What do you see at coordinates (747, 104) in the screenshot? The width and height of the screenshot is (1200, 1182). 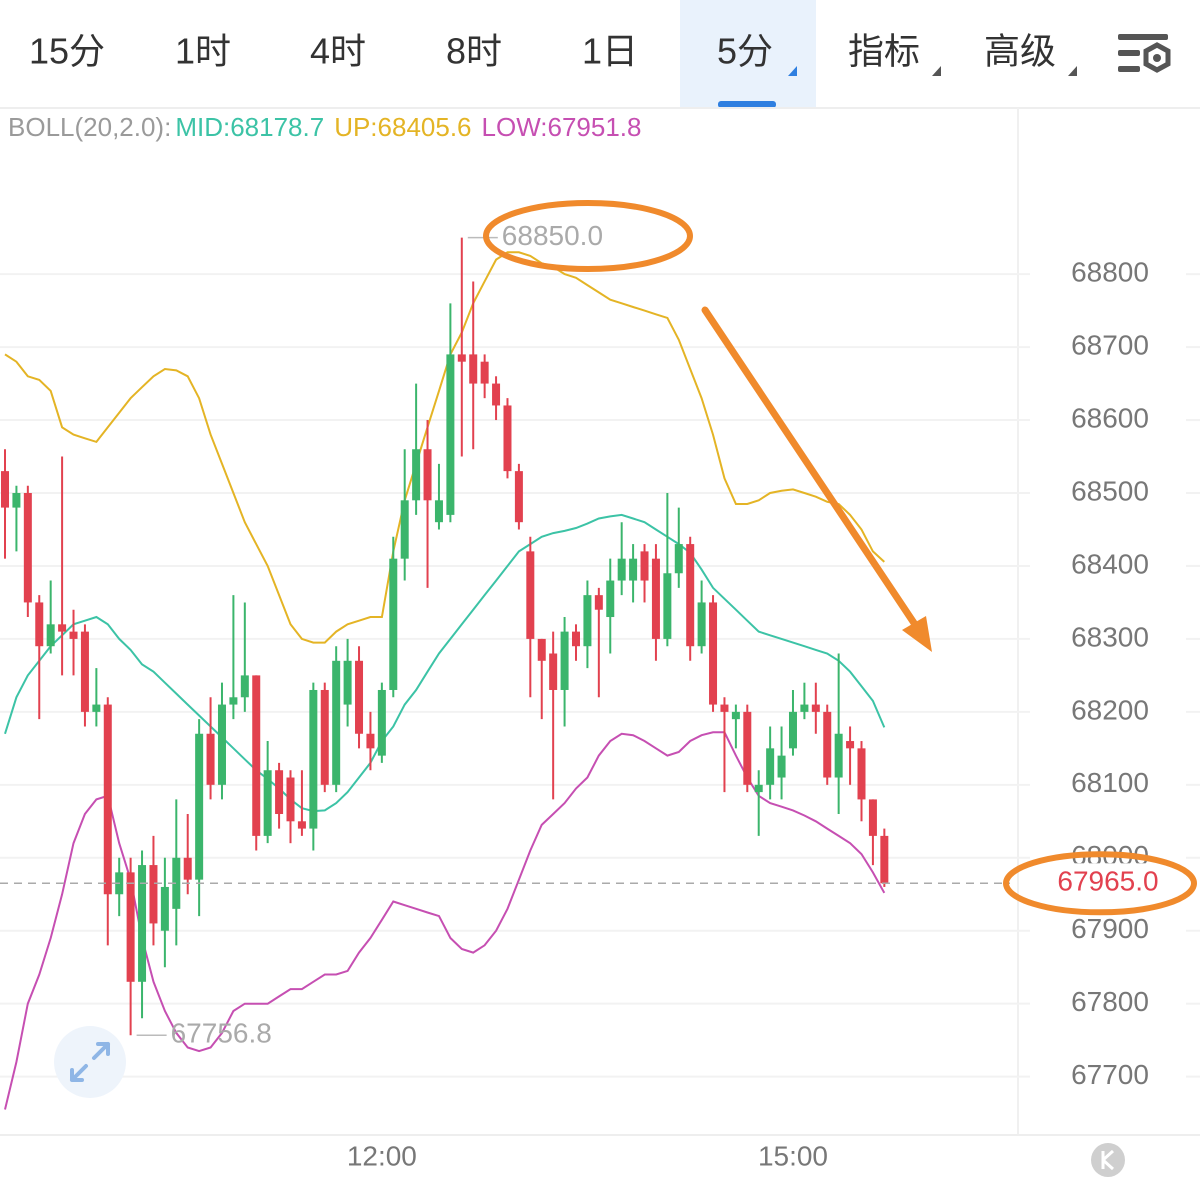 I see `active-tab-underline` at bounding box center [747, 104].